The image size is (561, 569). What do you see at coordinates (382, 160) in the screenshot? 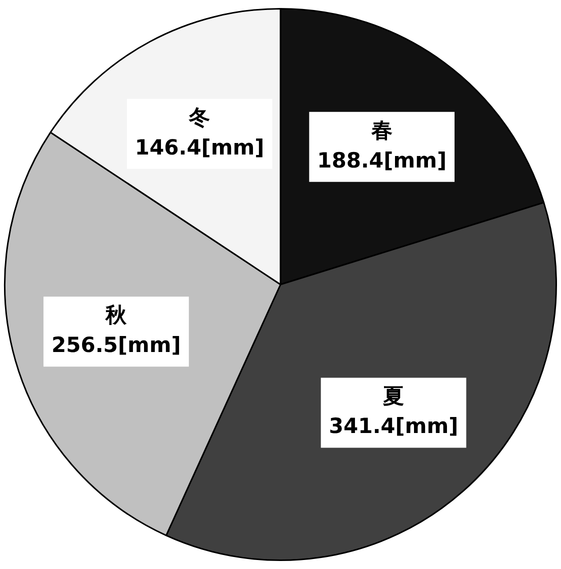
I see `data-label: 188.4[mm]` at bounding box center [382, 160].